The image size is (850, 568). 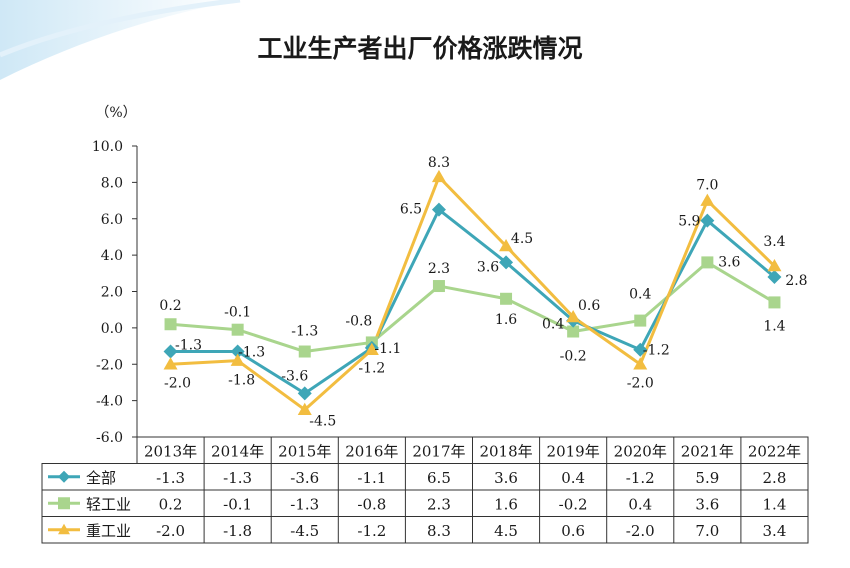 What do you see at coordinates (505, 451) in the screenshot?
I see `x-category-label: 2018年` at bounding box center [505, 451].